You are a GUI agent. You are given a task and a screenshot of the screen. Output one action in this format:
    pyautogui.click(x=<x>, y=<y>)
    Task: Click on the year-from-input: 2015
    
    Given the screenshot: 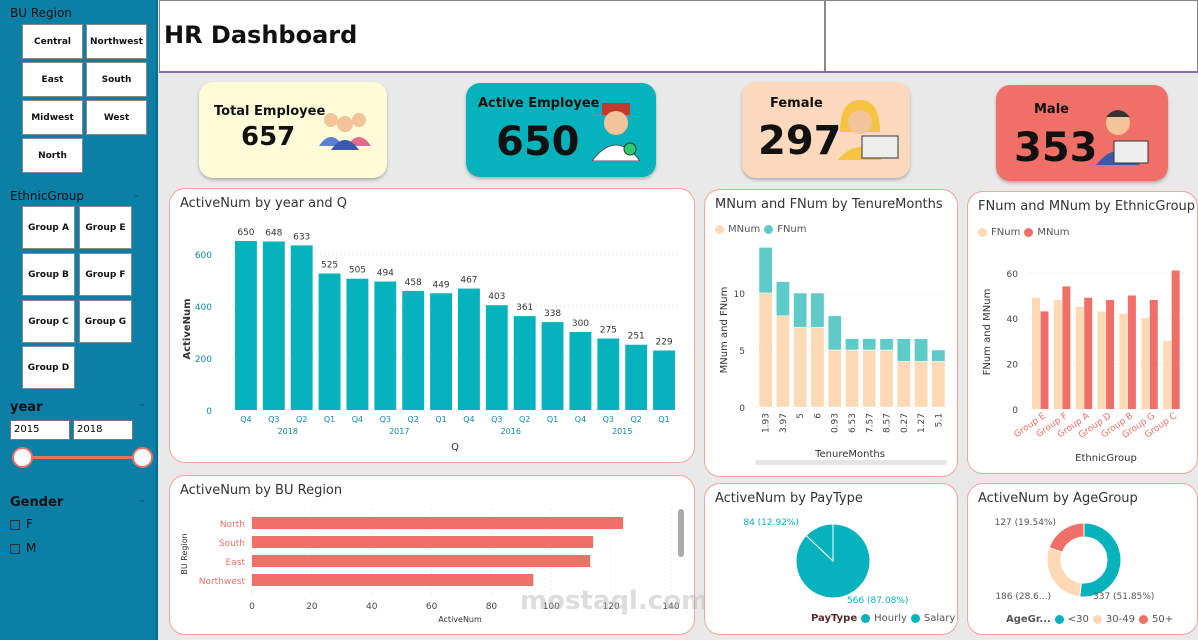 What is the action you would take?
    pyautogui.click(x=40, y=430)
    